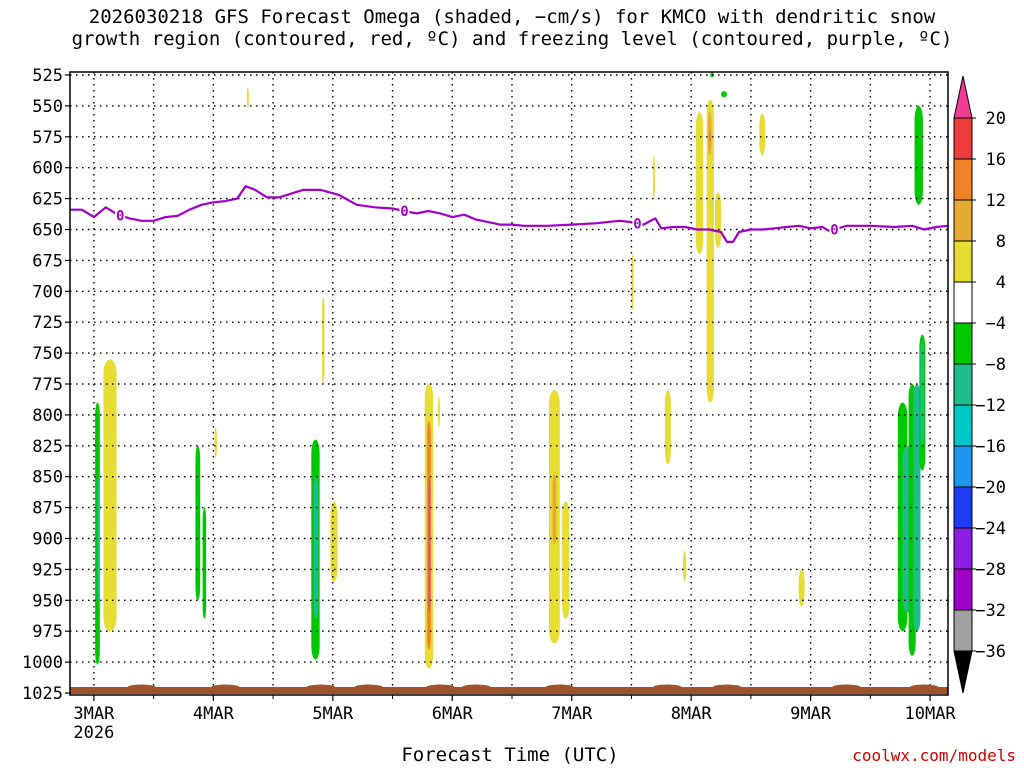 The image size is (1024, 768). I want to click on colorbar-label: −20, so click(990, 488).